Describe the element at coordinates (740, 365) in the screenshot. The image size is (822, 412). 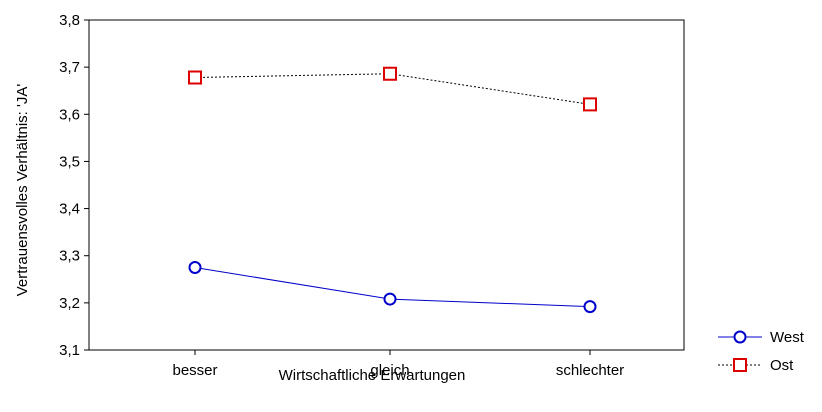
I see `legend-marker-ost` at that location.